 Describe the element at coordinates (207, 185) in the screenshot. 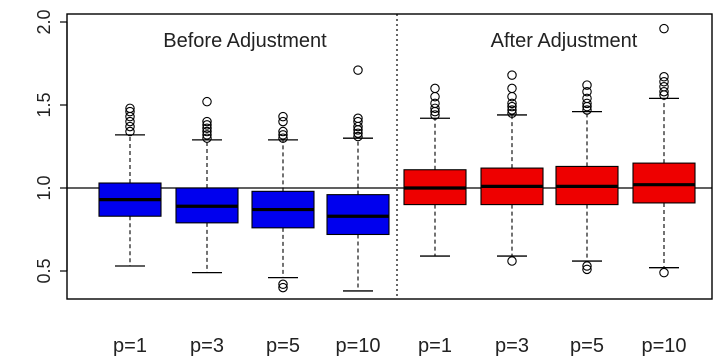

I see `box-before-p=3` at that location.